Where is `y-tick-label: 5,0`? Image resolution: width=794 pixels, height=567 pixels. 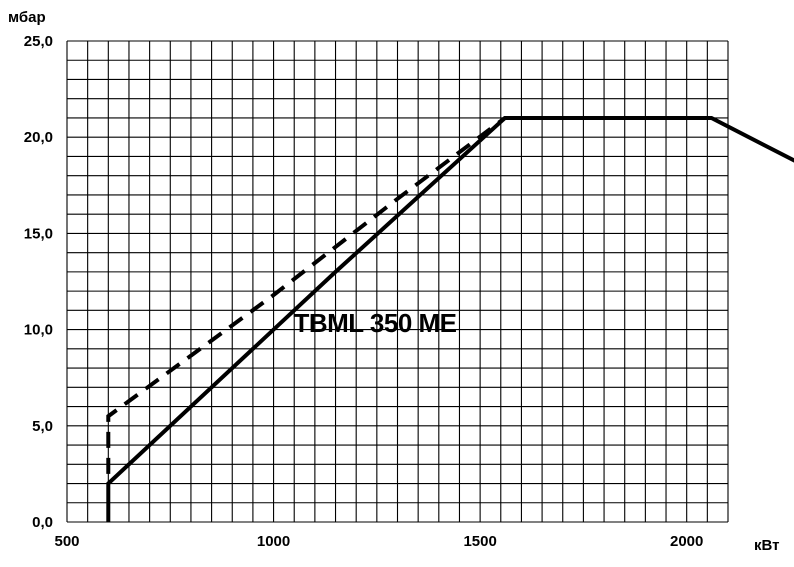 y-tick-label: 5,0 is located at coordinates (42, 426).